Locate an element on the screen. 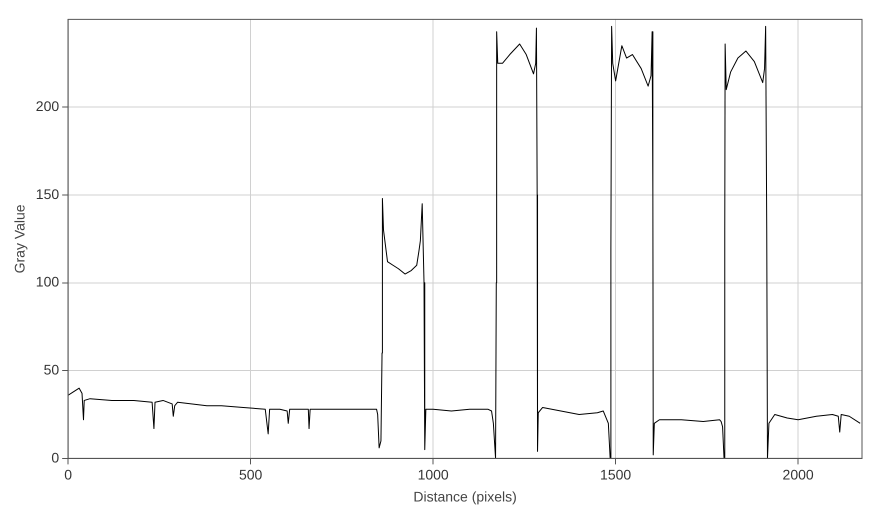 The height and width of the screenshot is (518, 882). x-tick-label: 1000 is located at coordinates (433, 474).